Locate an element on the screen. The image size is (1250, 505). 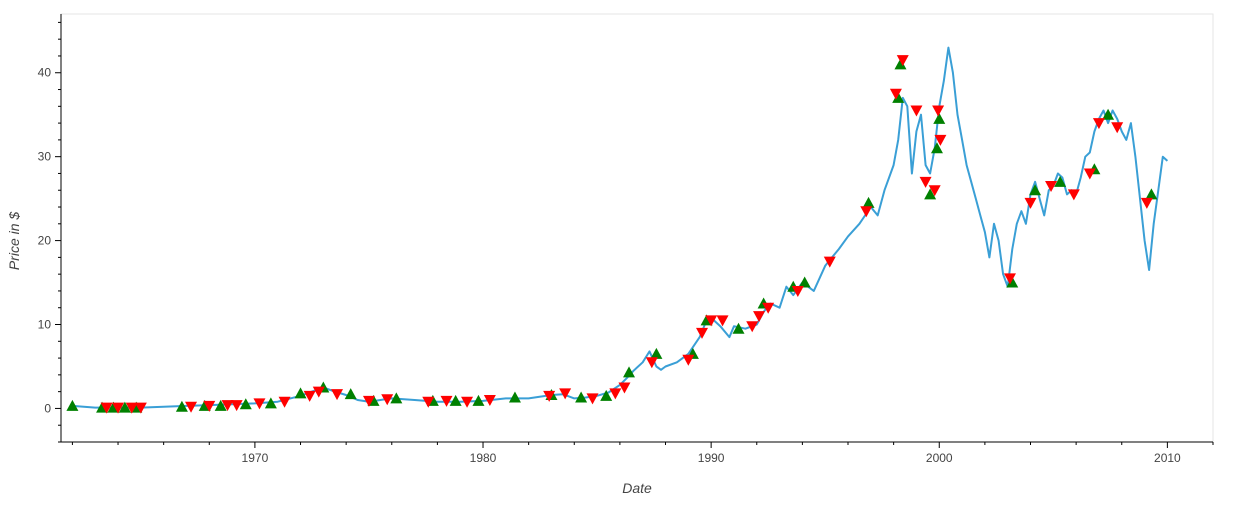
y-tick-label: 40 is located at coordinates (45, 73).